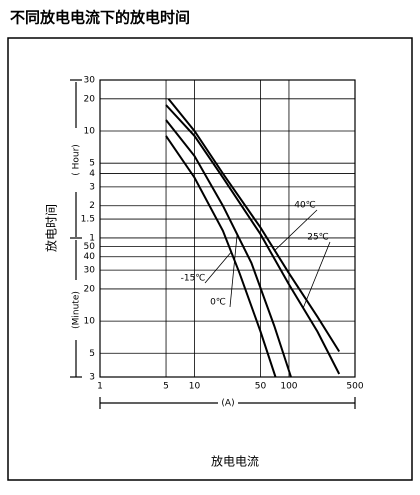 The image size is (420, 495). What do you see at coordinates (90, 257) in the screenshot?
I see `y-tick-label: 40` at bounding box center [90, 257].